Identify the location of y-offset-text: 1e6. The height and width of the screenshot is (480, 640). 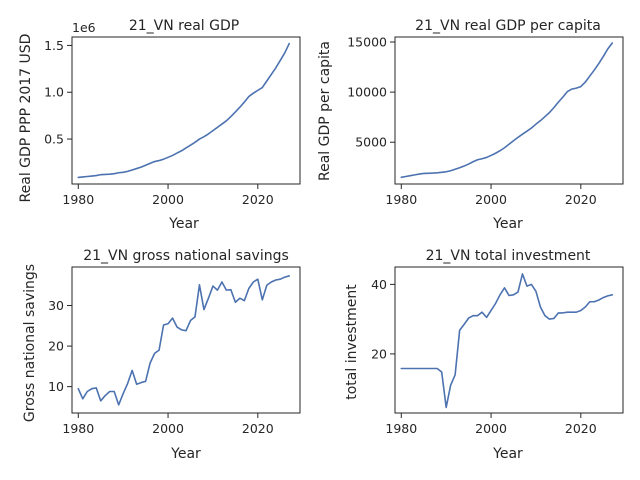
(84, 27).